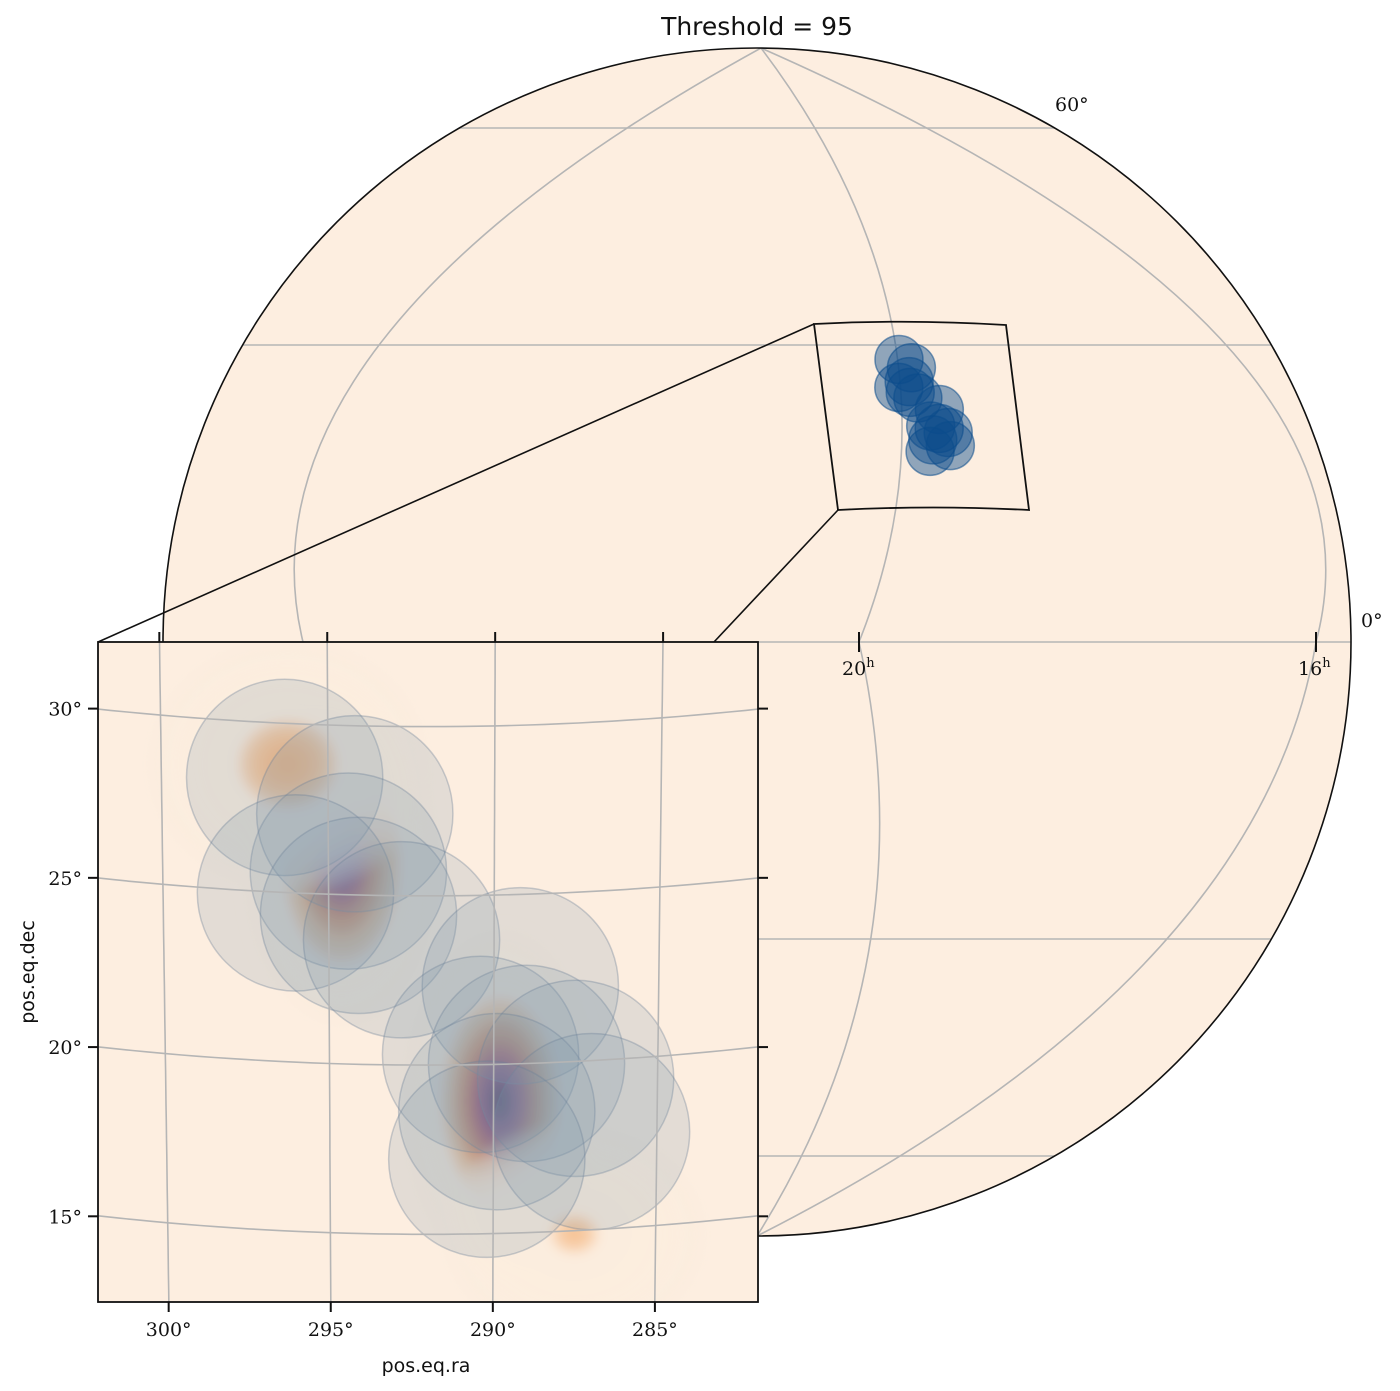 The height and width of the screenshot is (1391, 1400). I want to click on y-tick-label: 20°, so click(65, 1048).